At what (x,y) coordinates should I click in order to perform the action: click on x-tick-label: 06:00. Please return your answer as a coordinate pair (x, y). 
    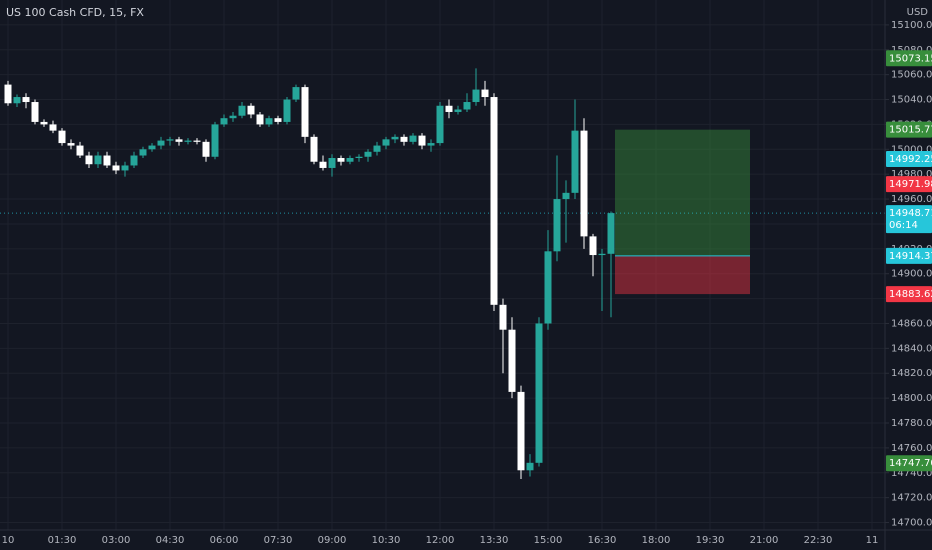
    Looking at the image, I should click on (224, 540).